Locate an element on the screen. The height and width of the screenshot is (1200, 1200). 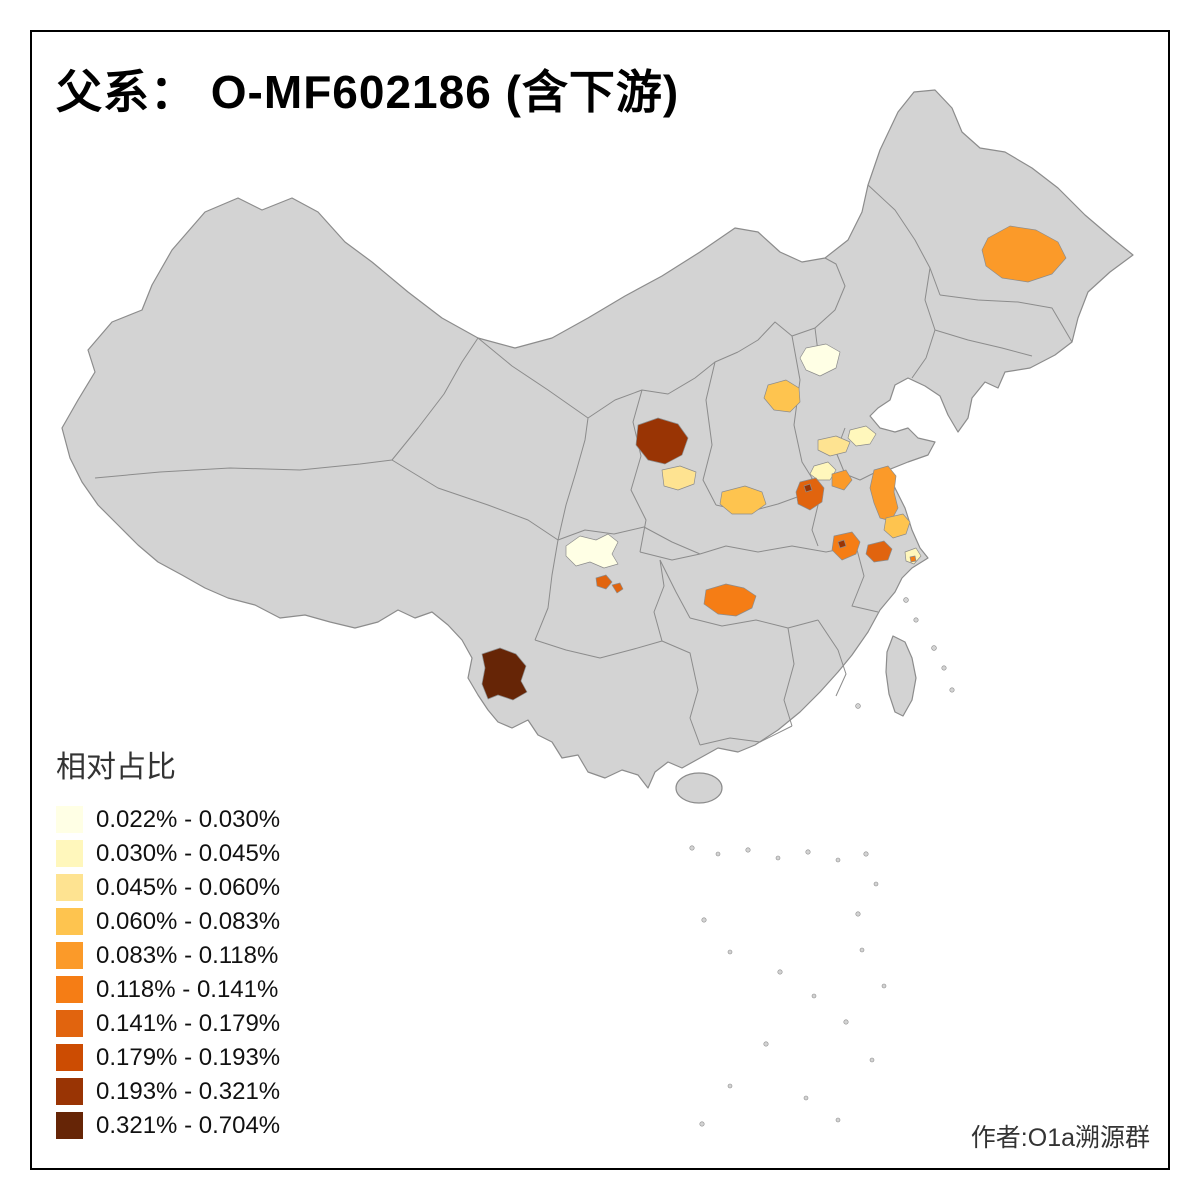
region-anhui-east is located at coordinates (879, 551).